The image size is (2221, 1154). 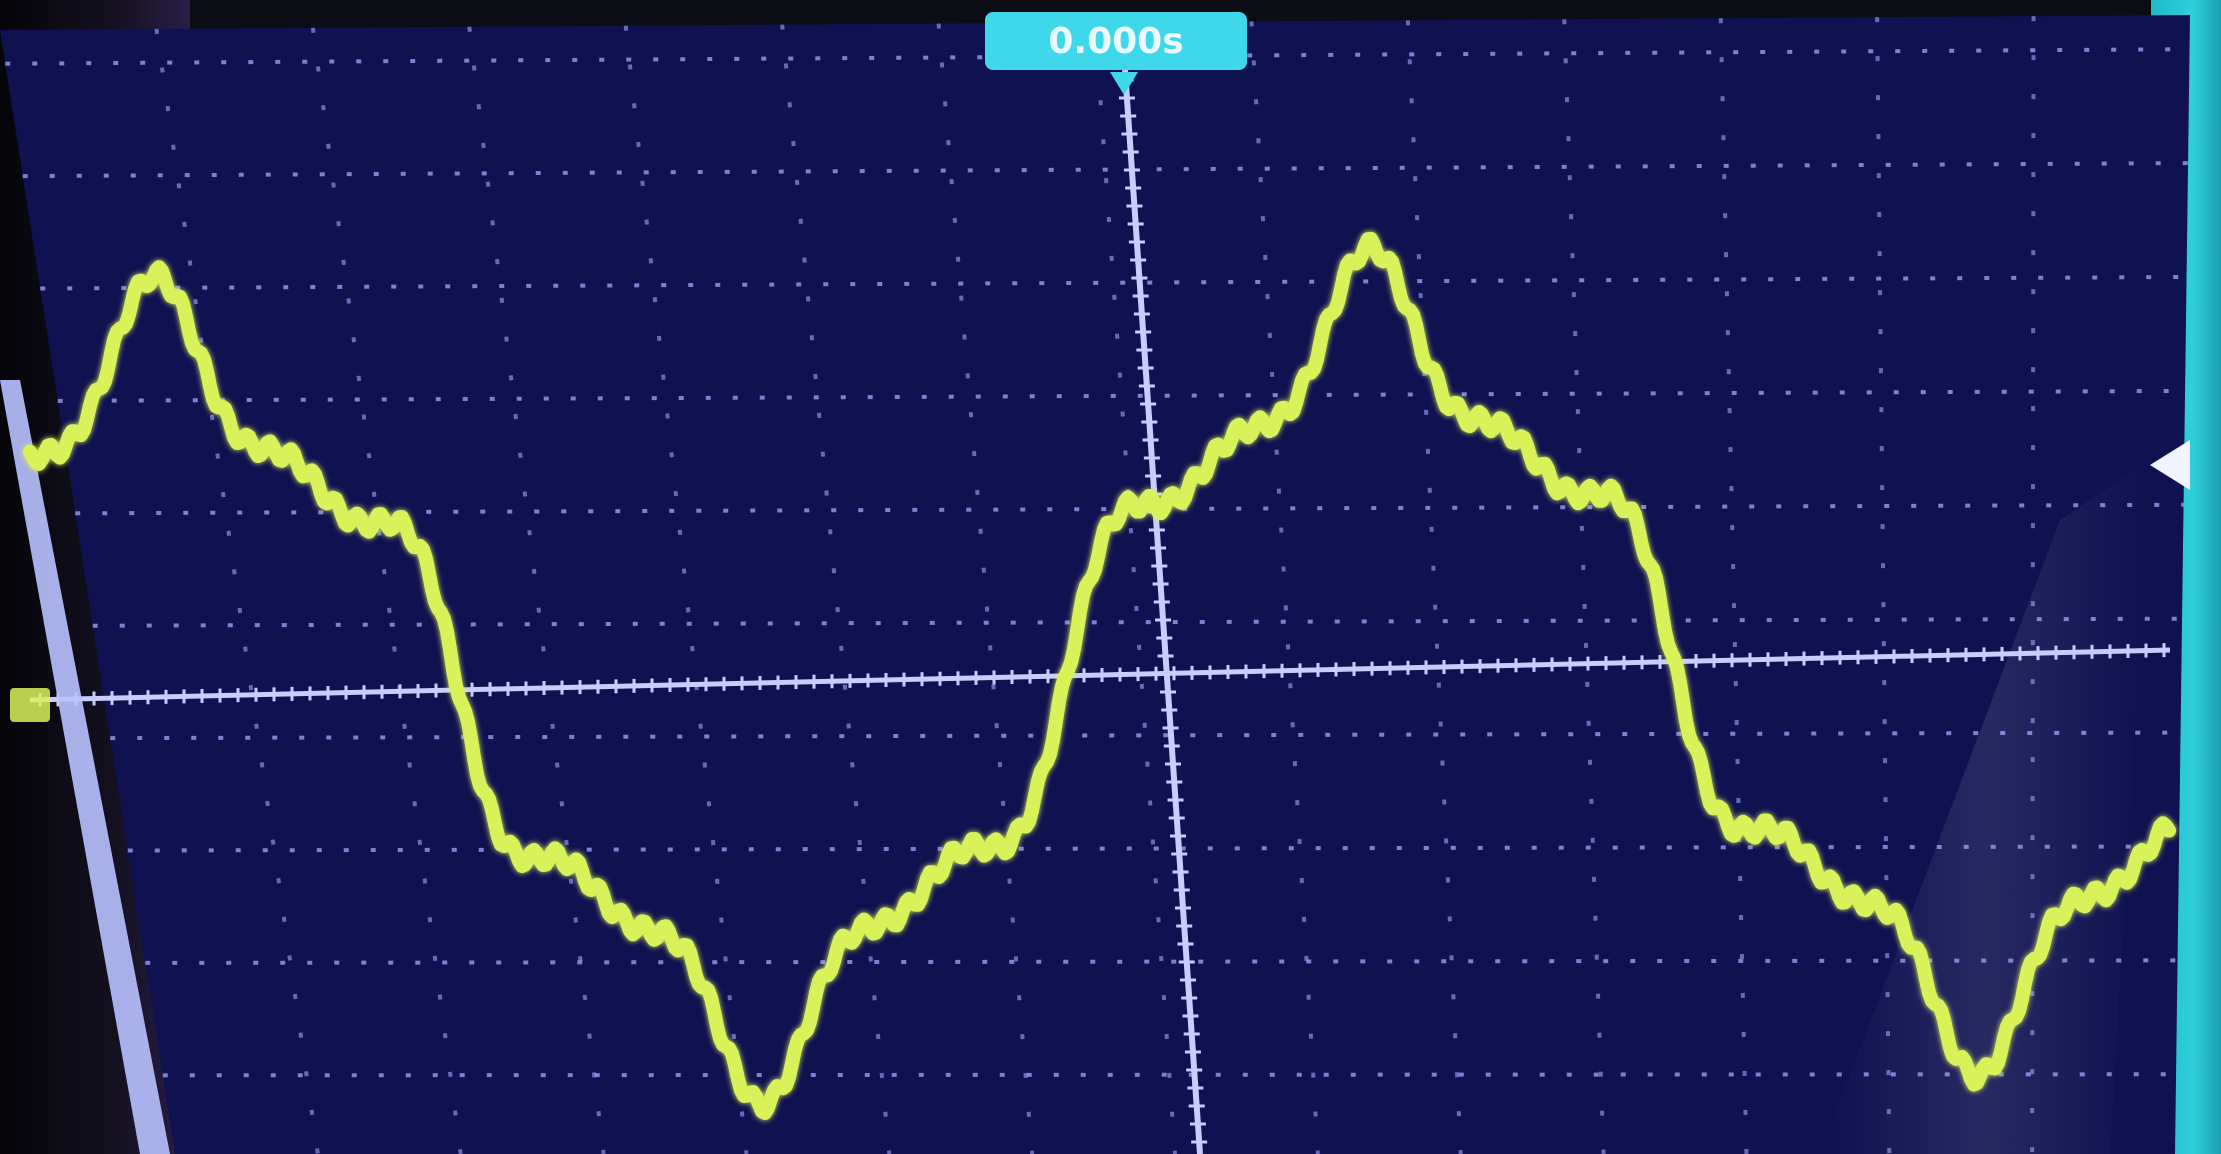 What do you see at coordinates (1985, 807) in the screenshot?
I see `screen-glare` at bounding box center [1985, 807].